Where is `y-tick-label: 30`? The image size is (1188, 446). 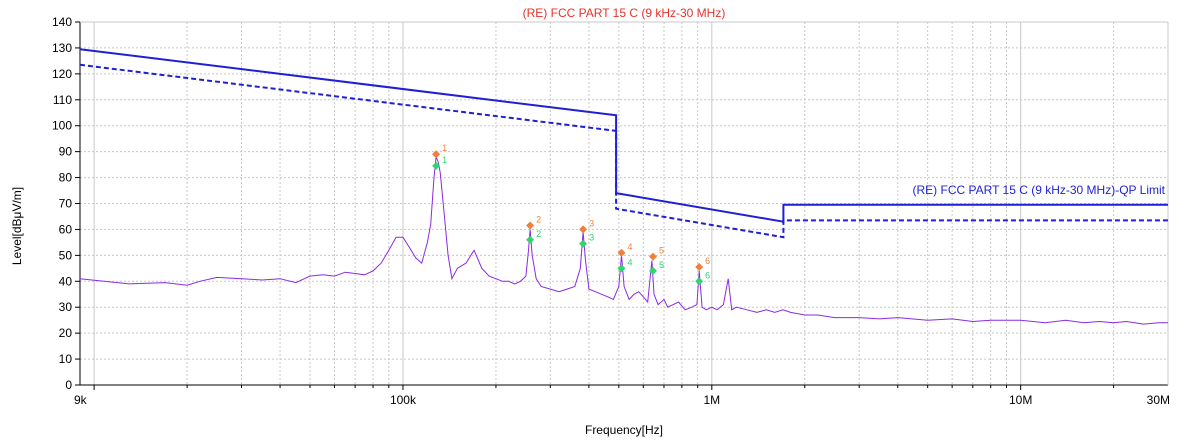
y-tick-label: 30 is located at coordinates (66, 307).